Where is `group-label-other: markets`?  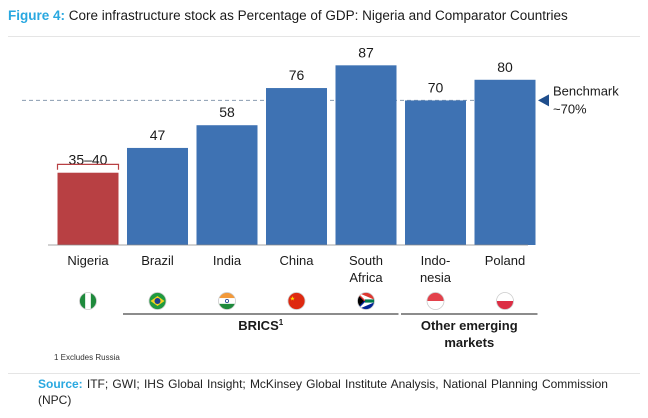 group-label-other: markets is located at coordinates (469, 342).